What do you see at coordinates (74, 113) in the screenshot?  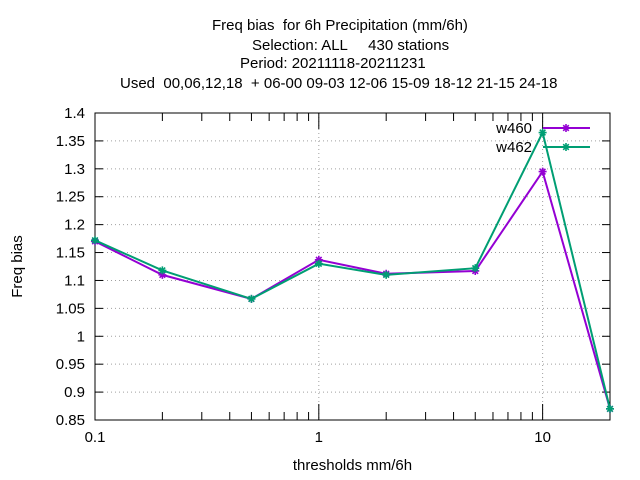 I see `y-tick-label: 1.4` at bounding box center [74, 113].